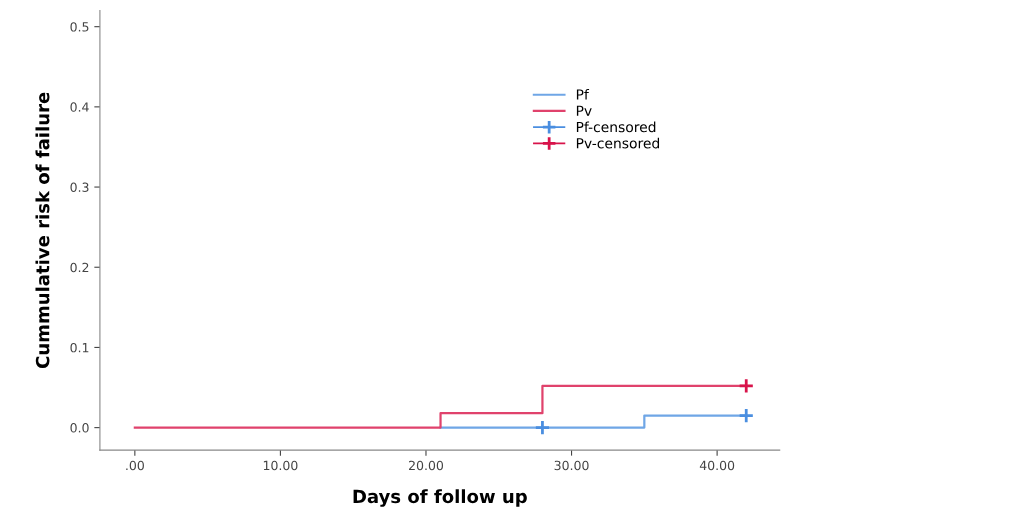  I want to click on x-tick-label: 20.00, so click(426, 465).